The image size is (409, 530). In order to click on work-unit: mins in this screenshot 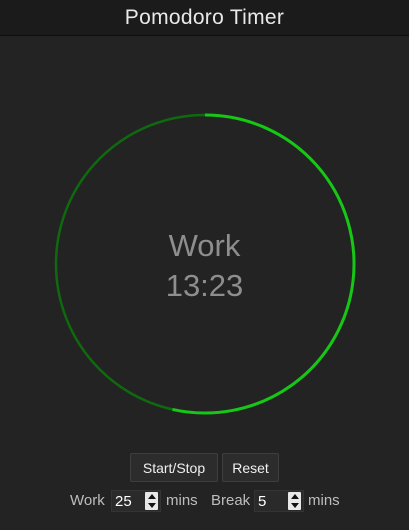, I will do `click(182, 500)`.